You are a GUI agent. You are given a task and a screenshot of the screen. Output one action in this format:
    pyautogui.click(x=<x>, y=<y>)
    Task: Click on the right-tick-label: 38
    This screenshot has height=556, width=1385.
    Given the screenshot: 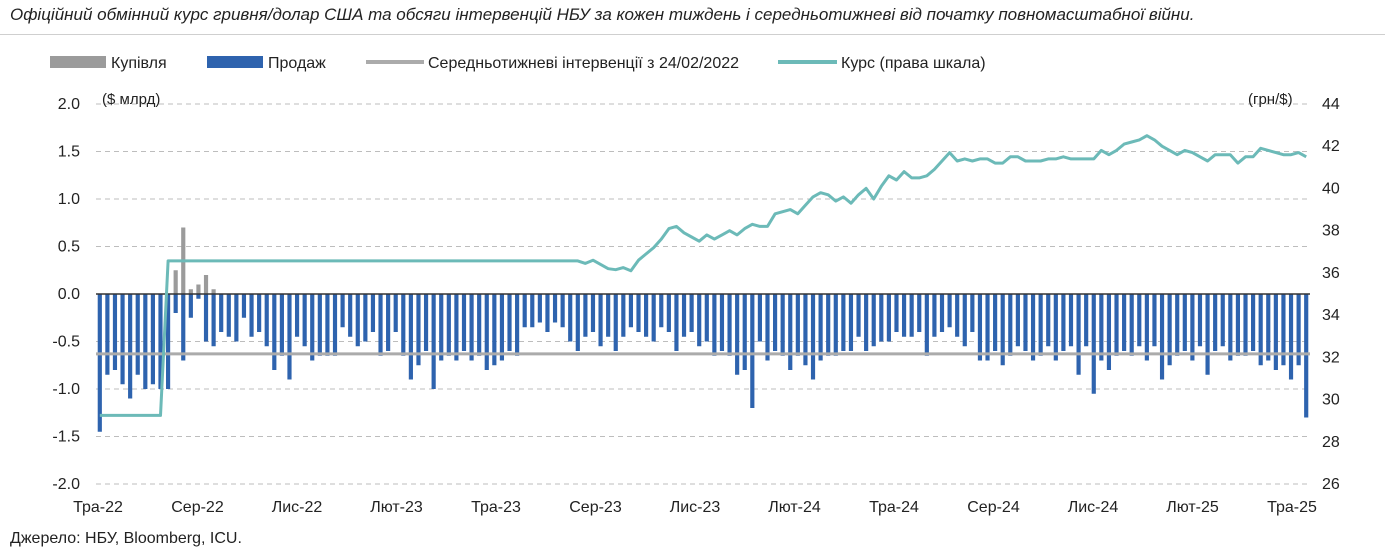 What is the action you would take?
    pyautogui.click(x=1331, y=231)
    